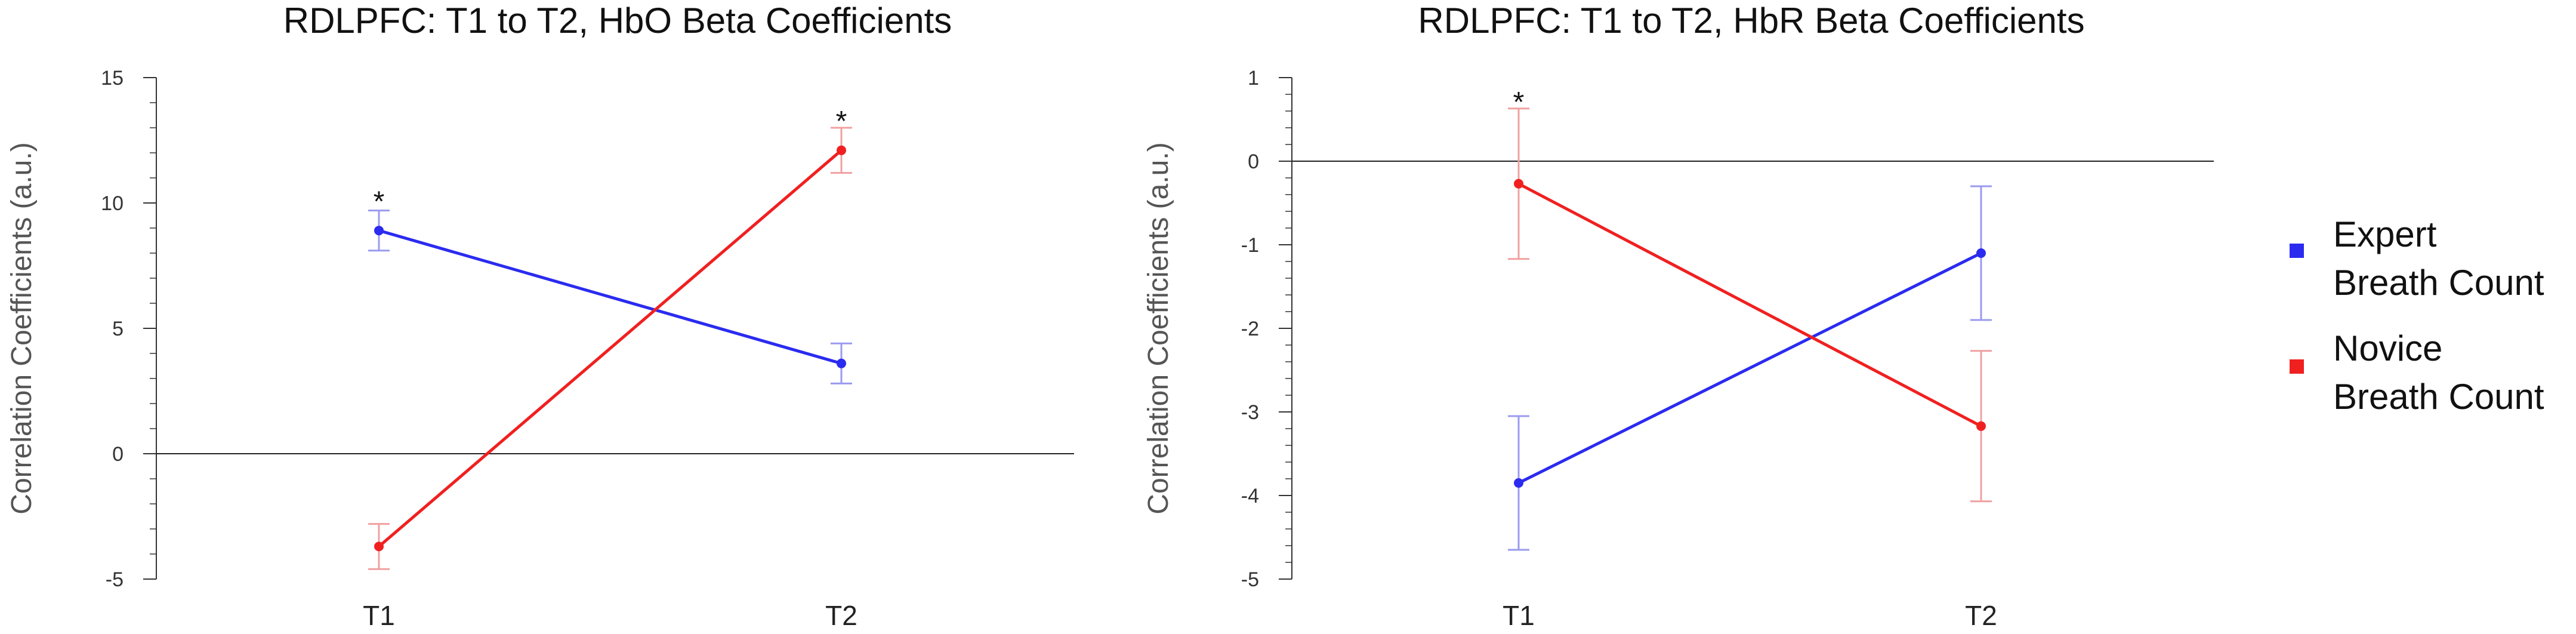 Image resolution: width=2576 pixels, height=634 pixels. I want to click on legend-label-novice-line2: Breath Count, so click(2439, 397).